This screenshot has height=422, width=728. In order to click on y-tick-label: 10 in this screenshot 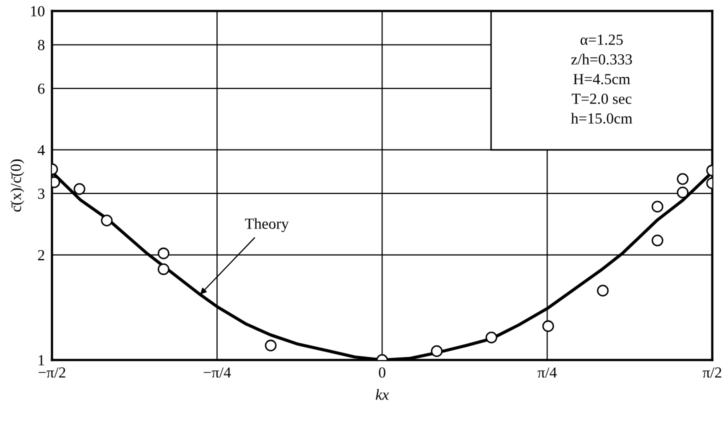, I will do `click(37, 11)`.